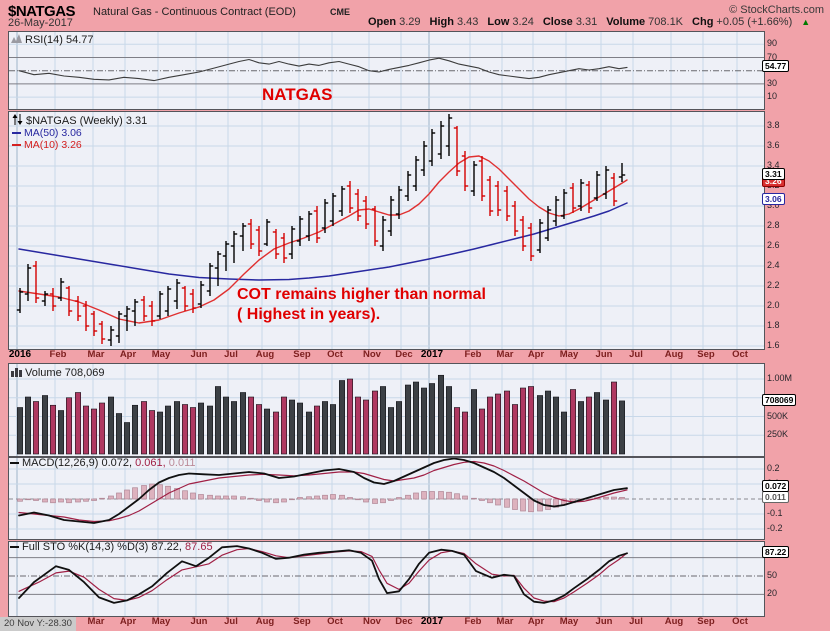 The width and height of the screenshot is (830, 631). Describe the element at coordinates (557, 22) in the screenshot. I see `close-label: Close` at that location.